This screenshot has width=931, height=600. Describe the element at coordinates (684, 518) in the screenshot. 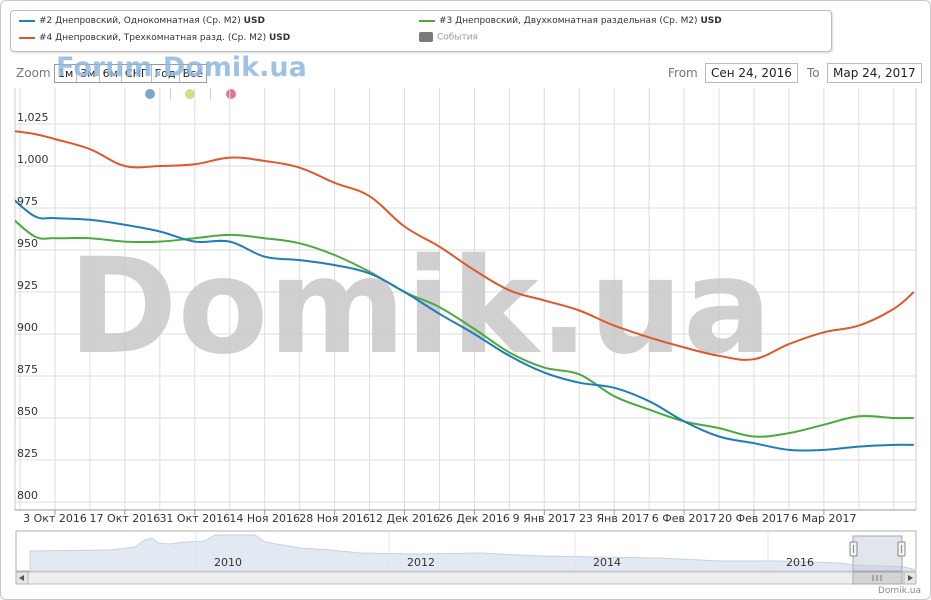

I see `x-tick-label: 6 Фев 2017` at that location.